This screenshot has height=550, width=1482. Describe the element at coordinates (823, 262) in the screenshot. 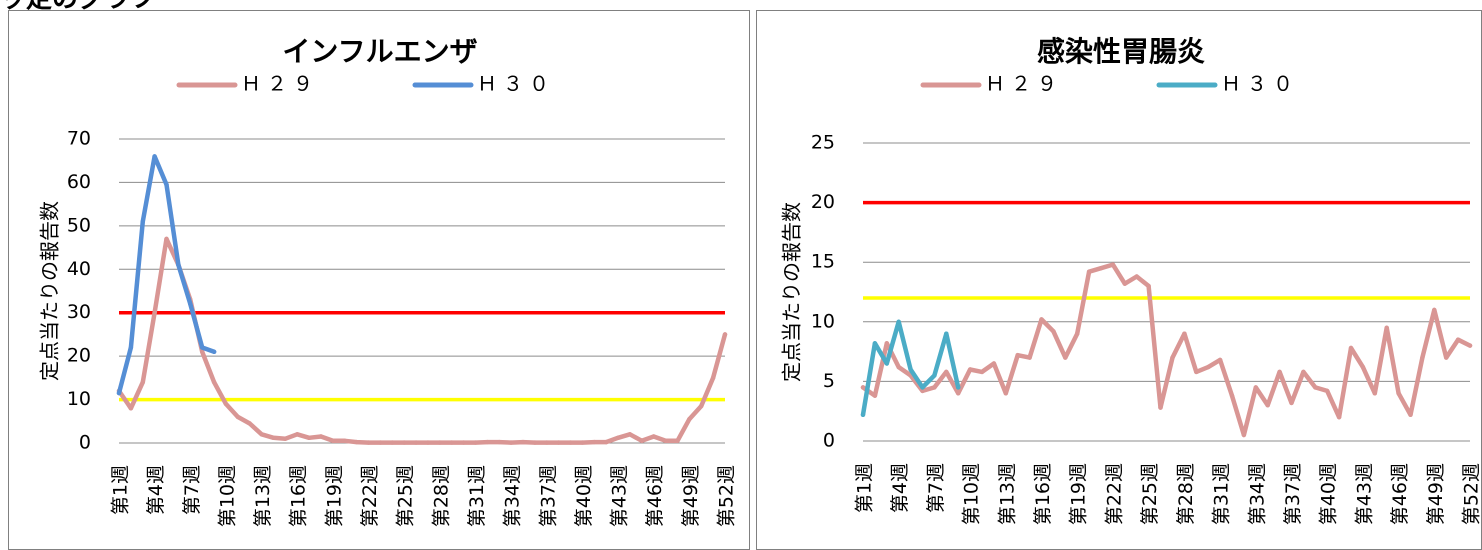

I see `y-tick-label-3: 15` at that location.